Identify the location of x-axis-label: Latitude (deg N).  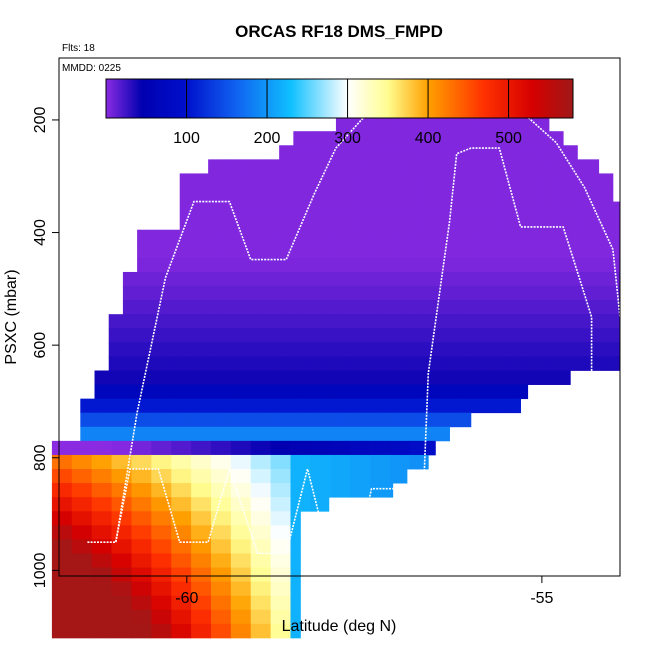
(339, 626).